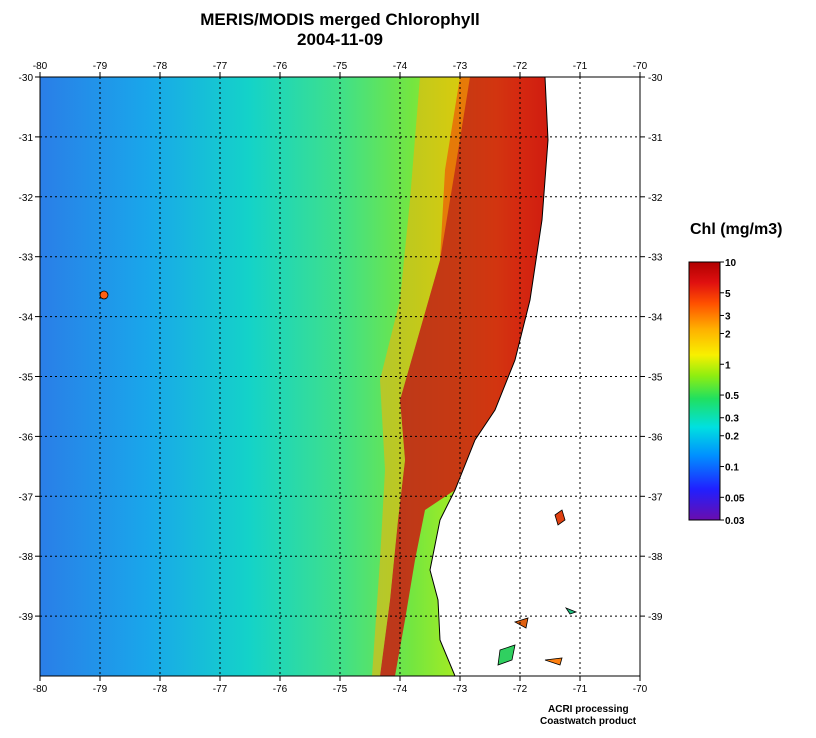 Image resolution: width=816 pixels, height=738 pixels. What do you see at coordinates (655, 557) in the screenshot?
I see `lat-tick-label-right: -38` at bounding box center [655, 557].